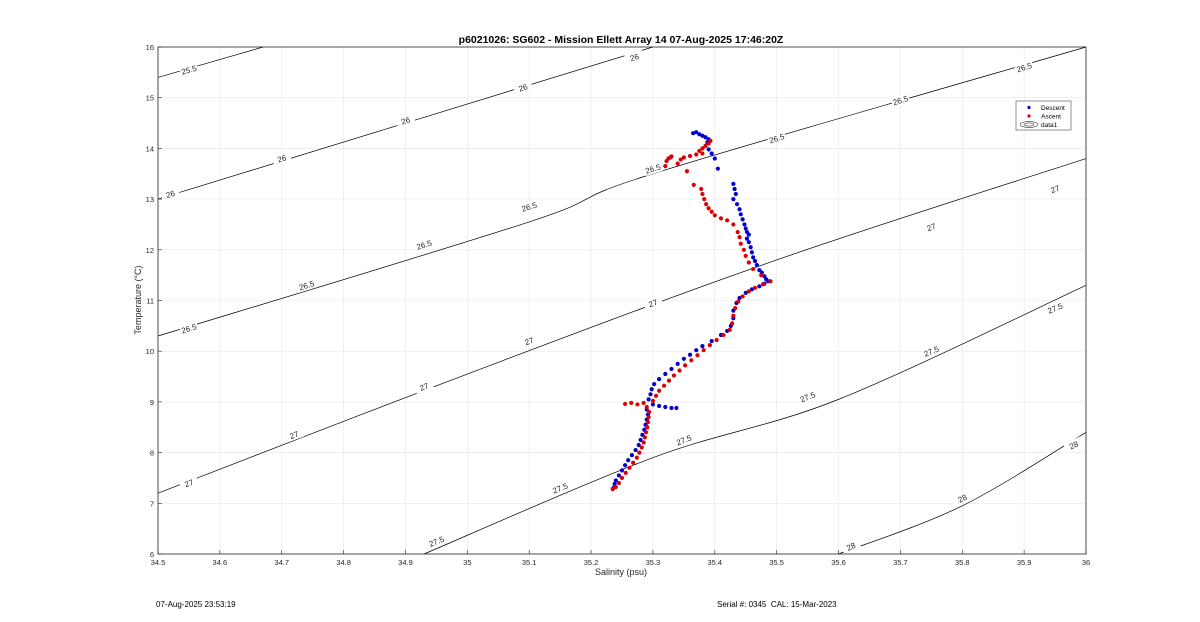 The height and width of the screenshot is (622, 1200). Describe the element at coordinates (150, 98) in the screenshot. I see `y-tick-label: 15` at that location.